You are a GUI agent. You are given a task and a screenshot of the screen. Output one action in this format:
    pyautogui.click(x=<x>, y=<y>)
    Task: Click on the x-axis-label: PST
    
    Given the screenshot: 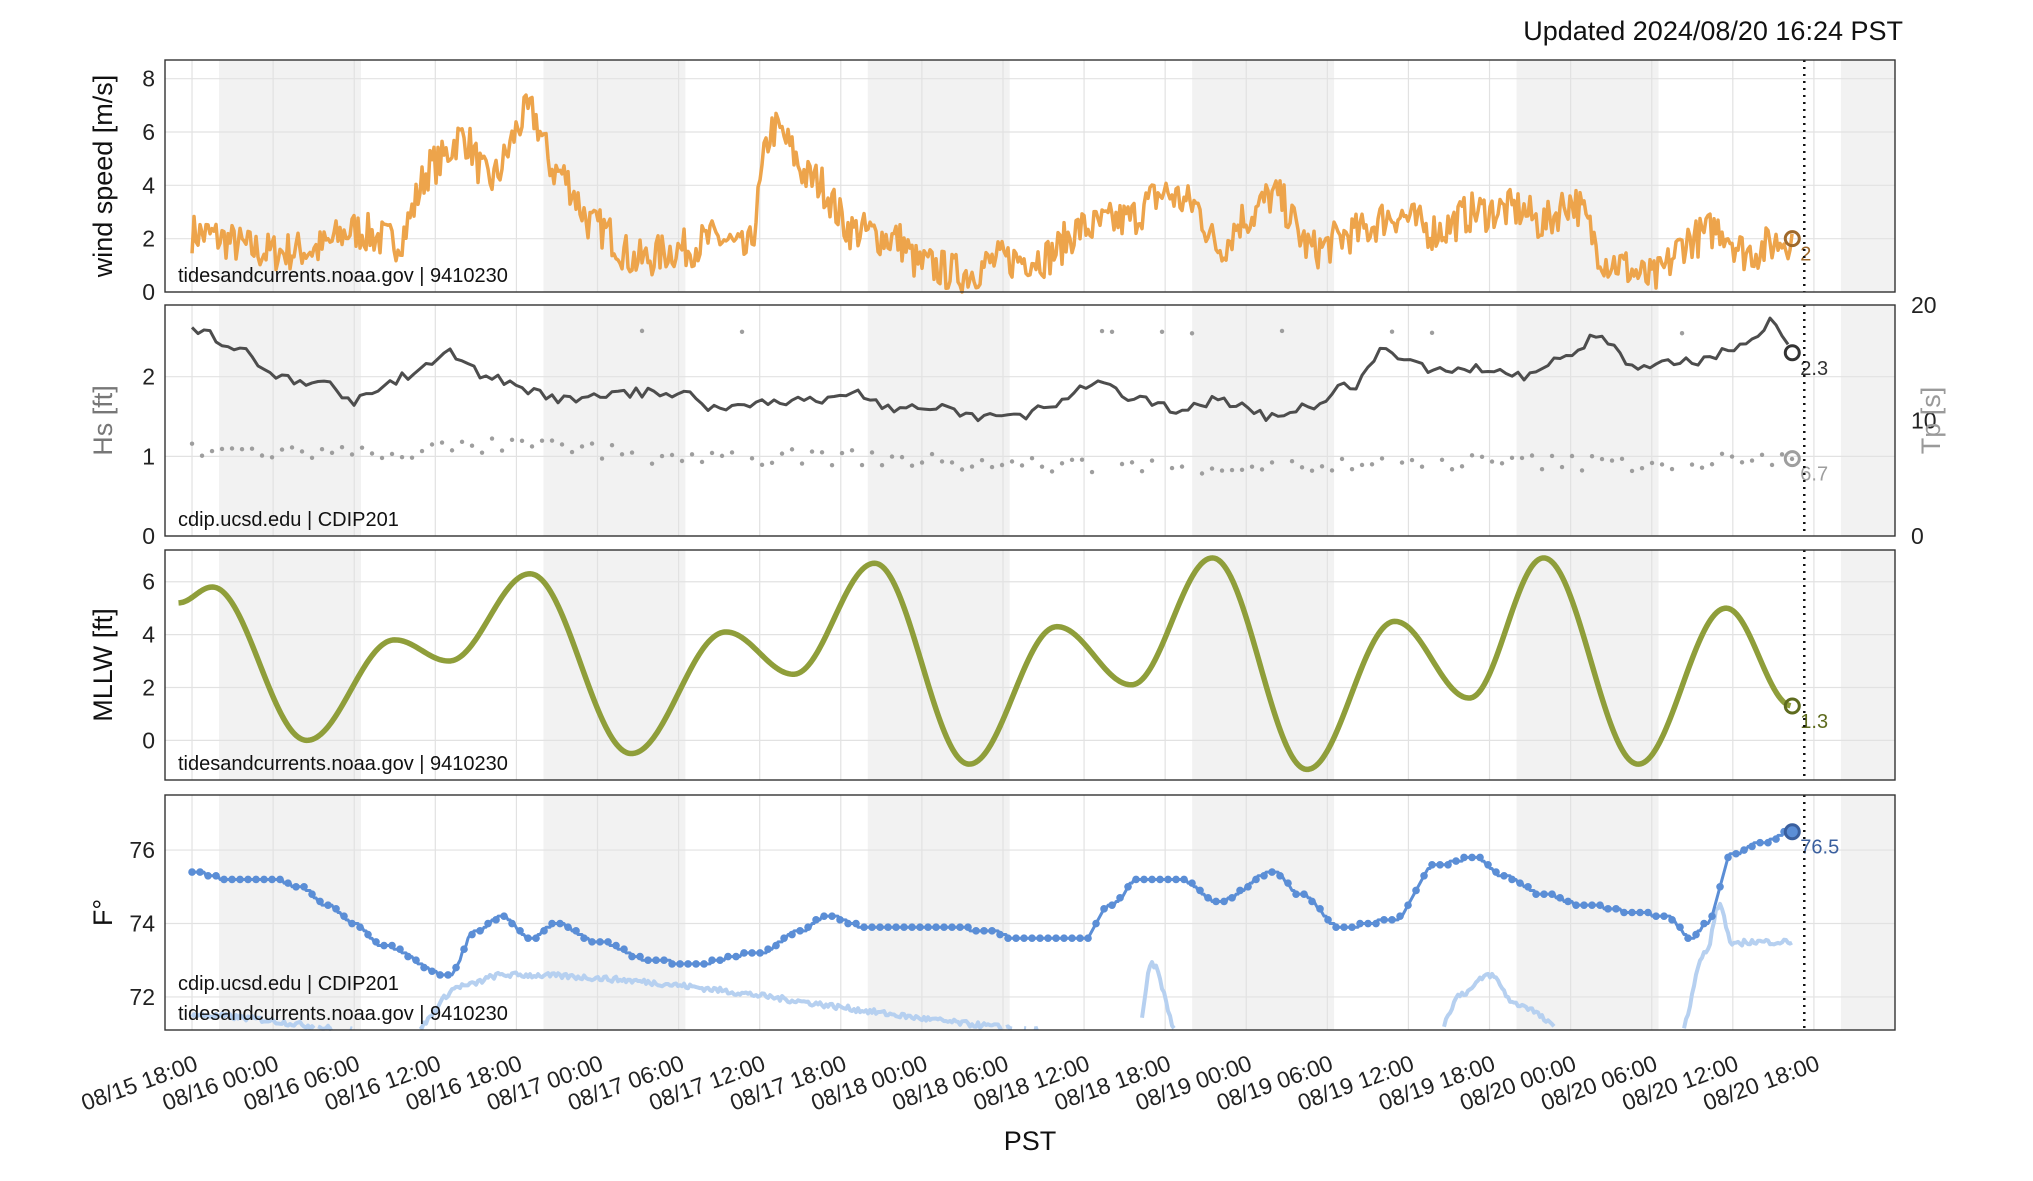 What is the action you would take?
    pyautogui.click(x=1030, y=1141)
    